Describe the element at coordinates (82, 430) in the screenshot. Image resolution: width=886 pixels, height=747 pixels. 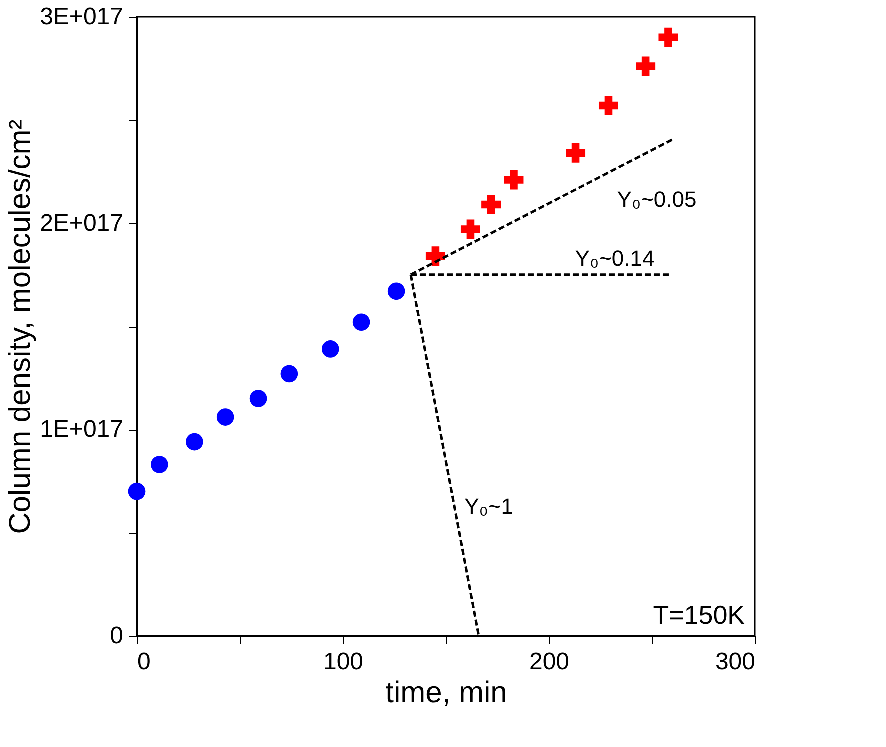
I see `y-tick-label: 1E+017` at that location.